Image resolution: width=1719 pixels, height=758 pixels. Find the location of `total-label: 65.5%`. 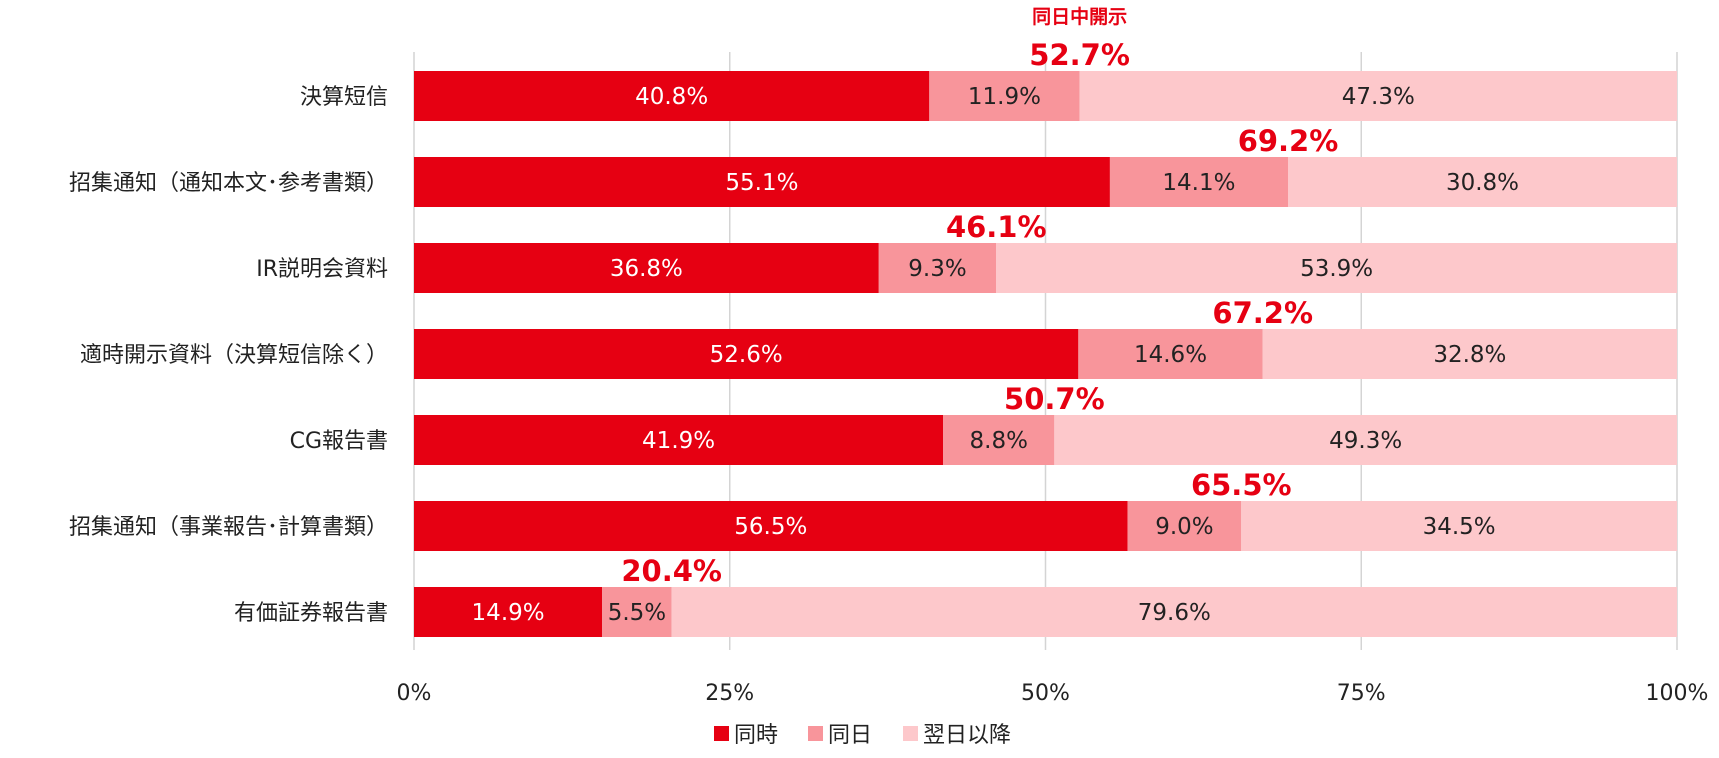

total-label: 65.5% is located at coordinates (1241, 485).